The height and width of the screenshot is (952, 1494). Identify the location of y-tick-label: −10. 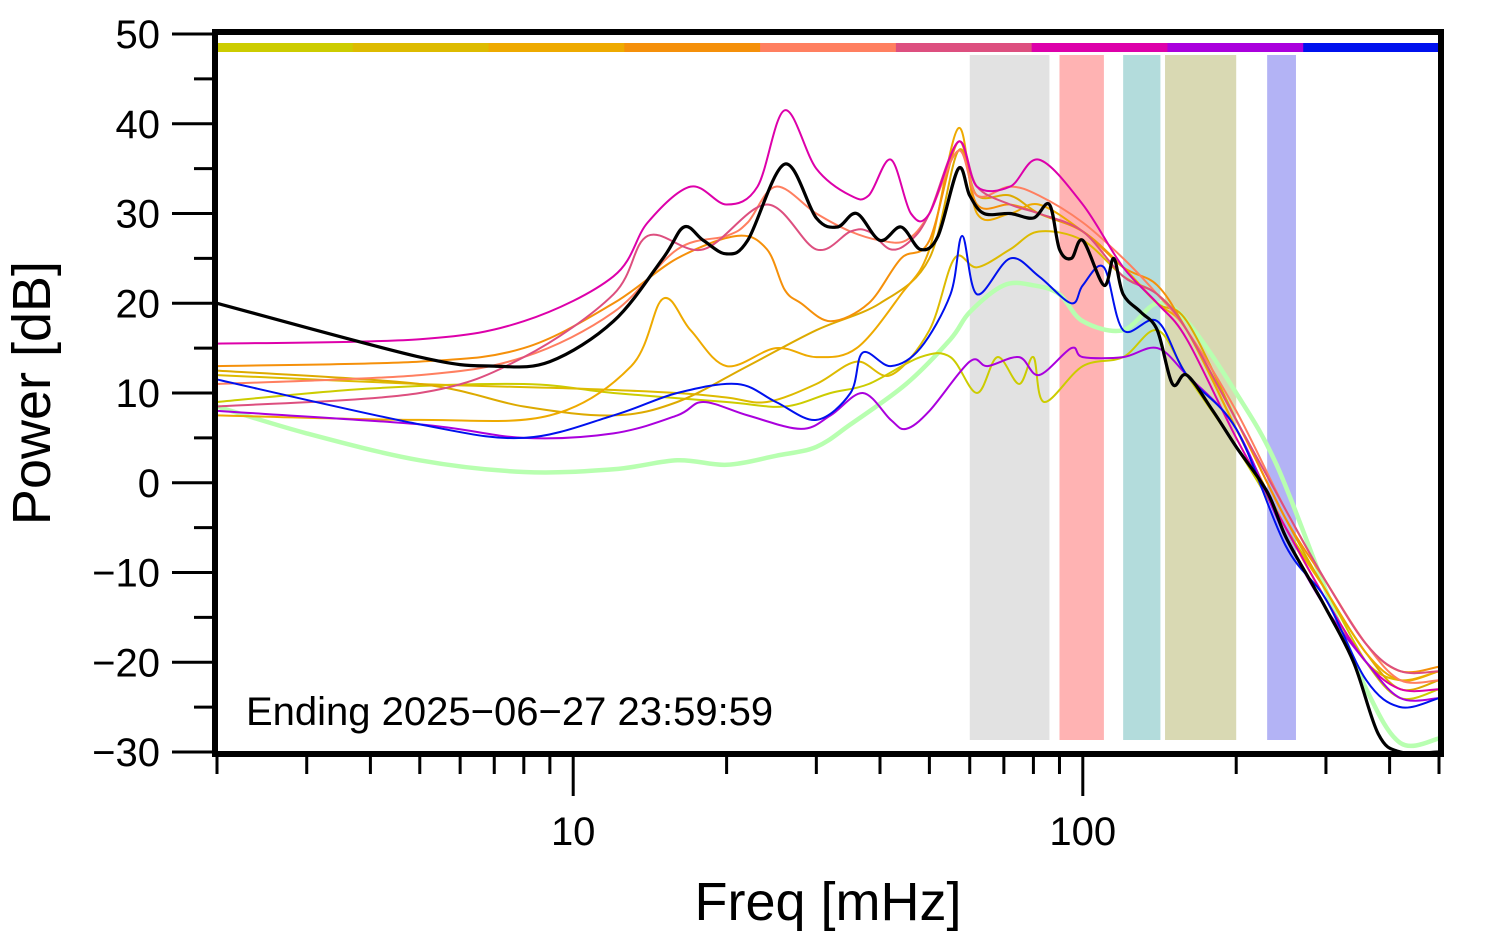
(126, 574).